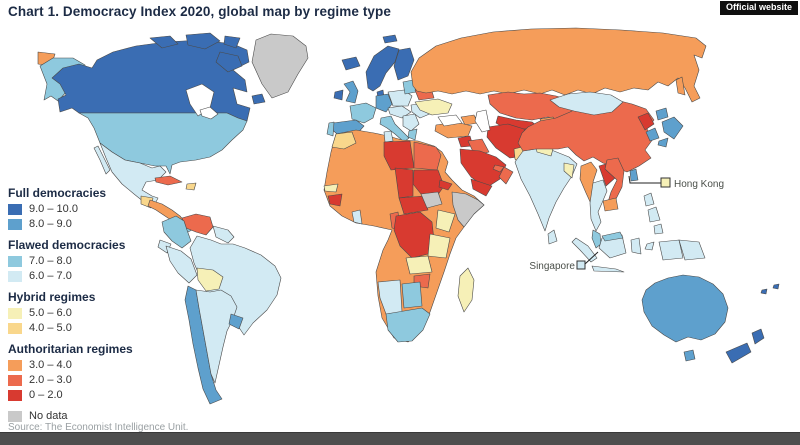  Describe the element at coordinates (181, 264) in the screenshot. I see `region-peru` at that location.